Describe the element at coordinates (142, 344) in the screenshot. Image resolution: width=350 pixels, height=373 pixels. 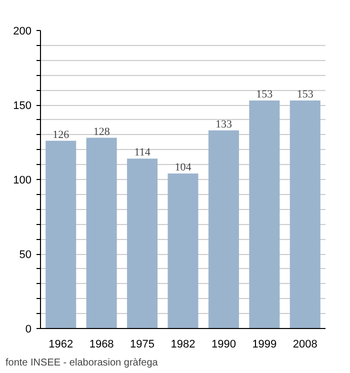
I see `x-tick-label: 1975` at that location.